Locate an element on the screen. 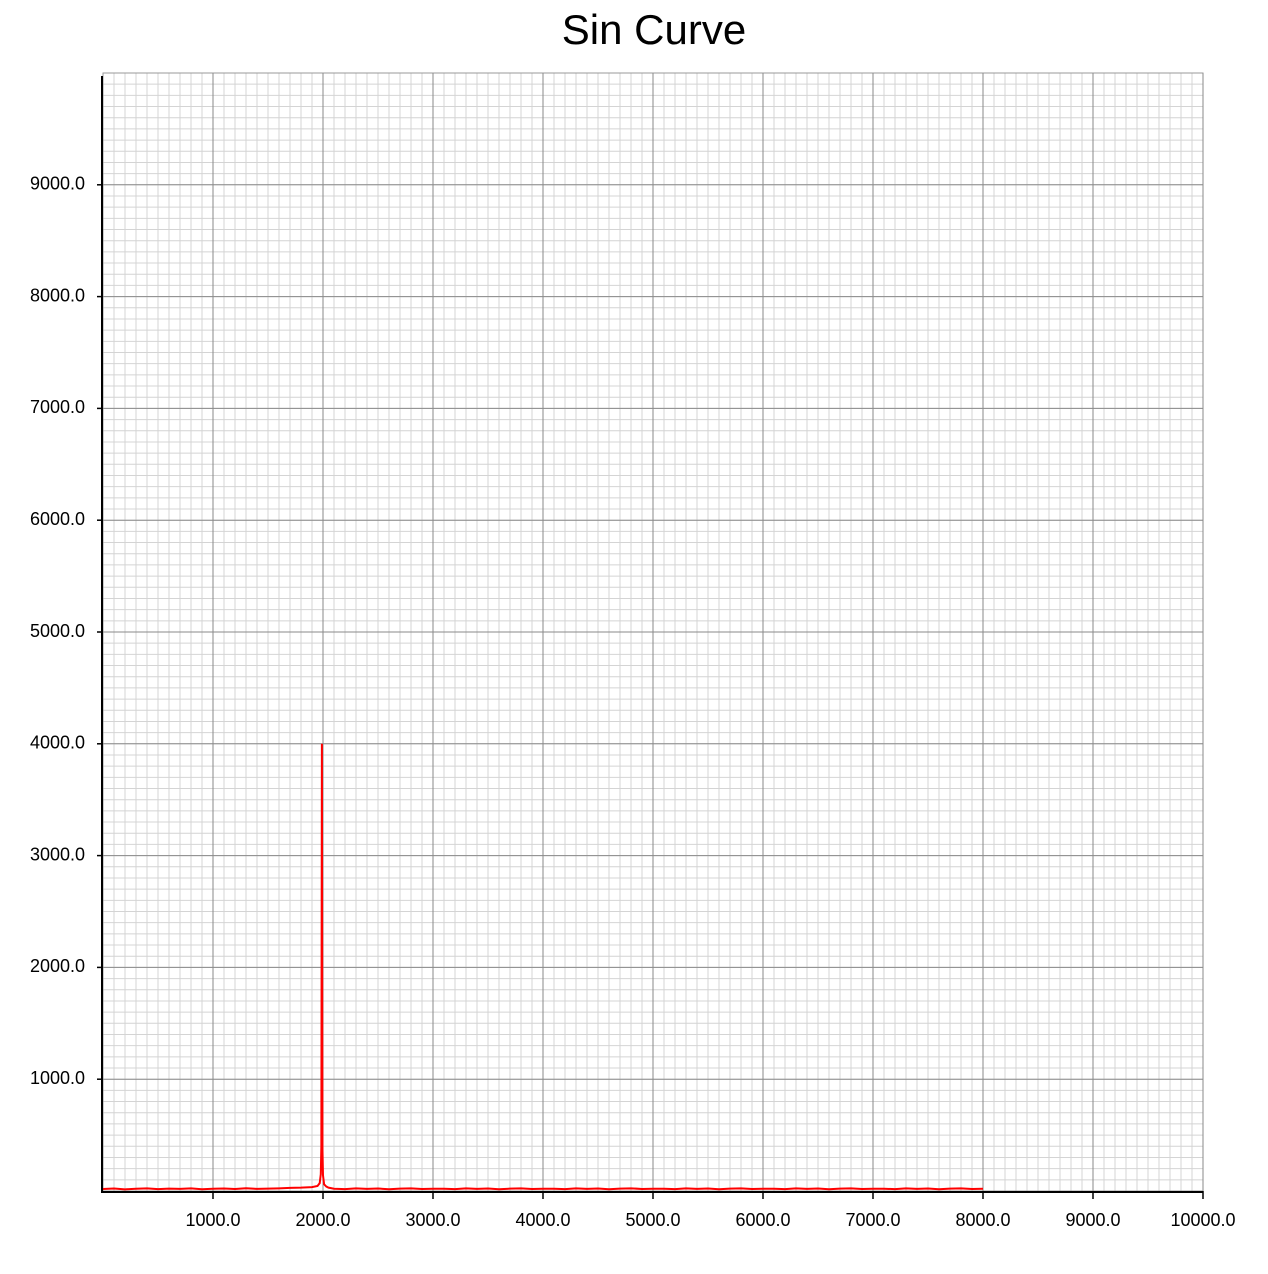 Image resolution: width=1268 pixels, height=1274 pixels. y-tick-label: 2000.0 is located at coordinates (57, 966).